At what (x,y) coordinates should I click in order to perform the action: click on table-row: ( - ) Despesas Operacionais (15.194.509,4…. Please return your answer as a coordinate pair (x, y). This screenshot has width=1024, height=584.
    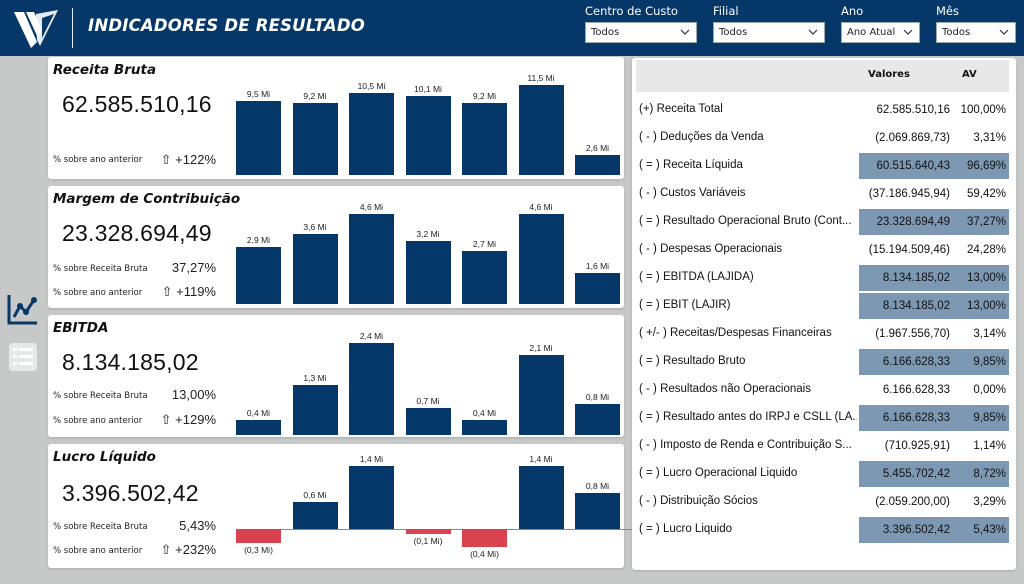
    Looking at the image, I should click on (822, 250).